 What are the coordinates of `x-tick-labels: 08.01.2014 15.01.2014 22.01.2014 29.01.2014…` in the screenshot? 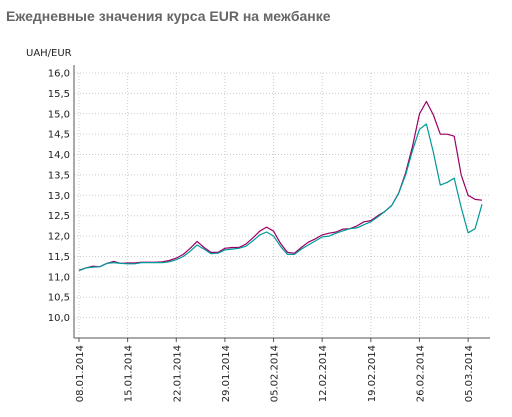 It's located at (275, 373).